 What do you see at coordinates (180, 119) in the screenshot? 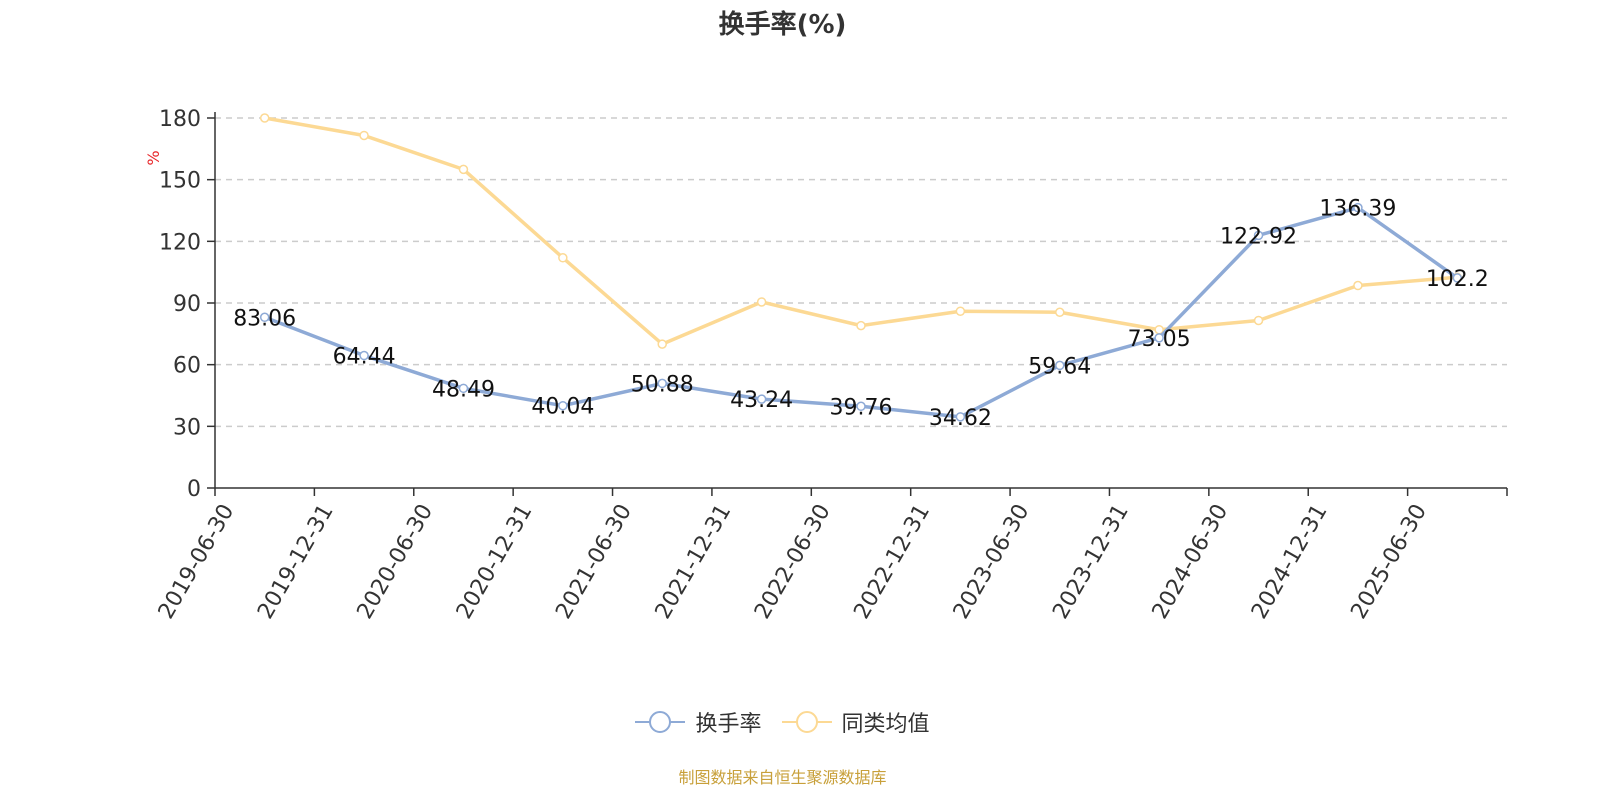
I see `y-tick-label: 180` at bounding box center [180, 119].